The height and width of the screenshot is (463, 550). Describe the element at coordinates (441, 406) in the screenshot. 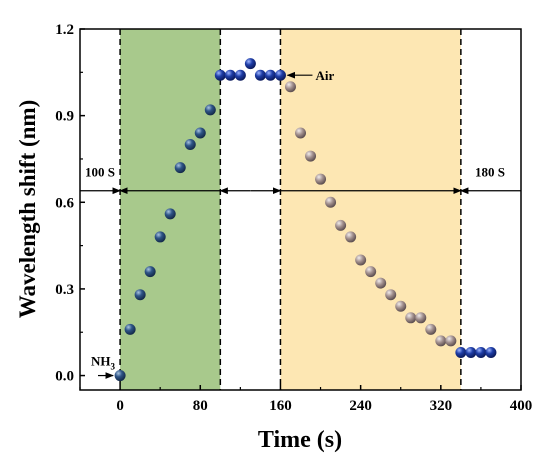

I see `x-tick-label: 320` at that location.